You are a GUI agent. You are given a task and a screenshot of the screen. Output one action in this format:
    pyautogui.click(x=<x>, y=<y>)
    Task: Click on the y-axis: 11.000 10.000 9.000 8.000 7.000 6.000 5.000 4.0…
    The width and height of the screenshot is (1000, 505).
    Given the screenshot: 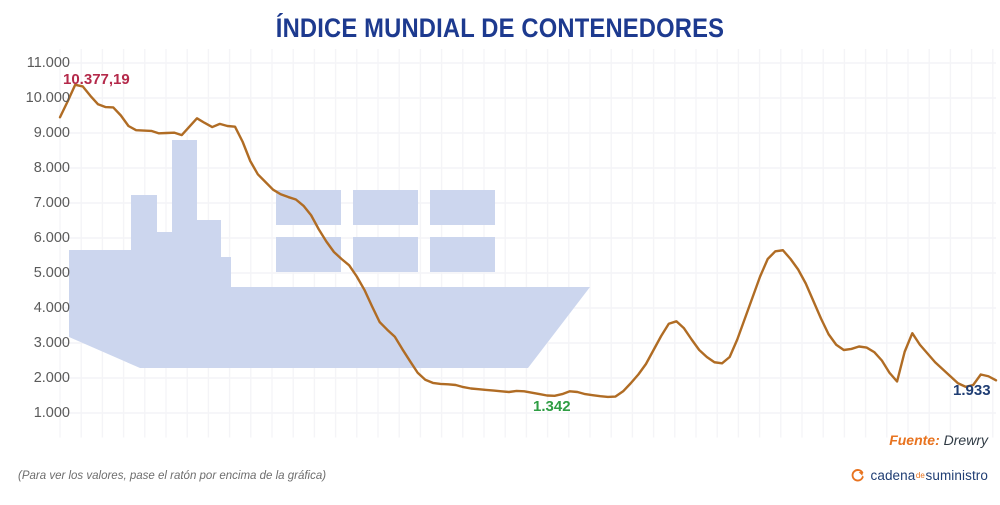 What is the action you would take?
    pyautogui.click(x=35, y=220)
    